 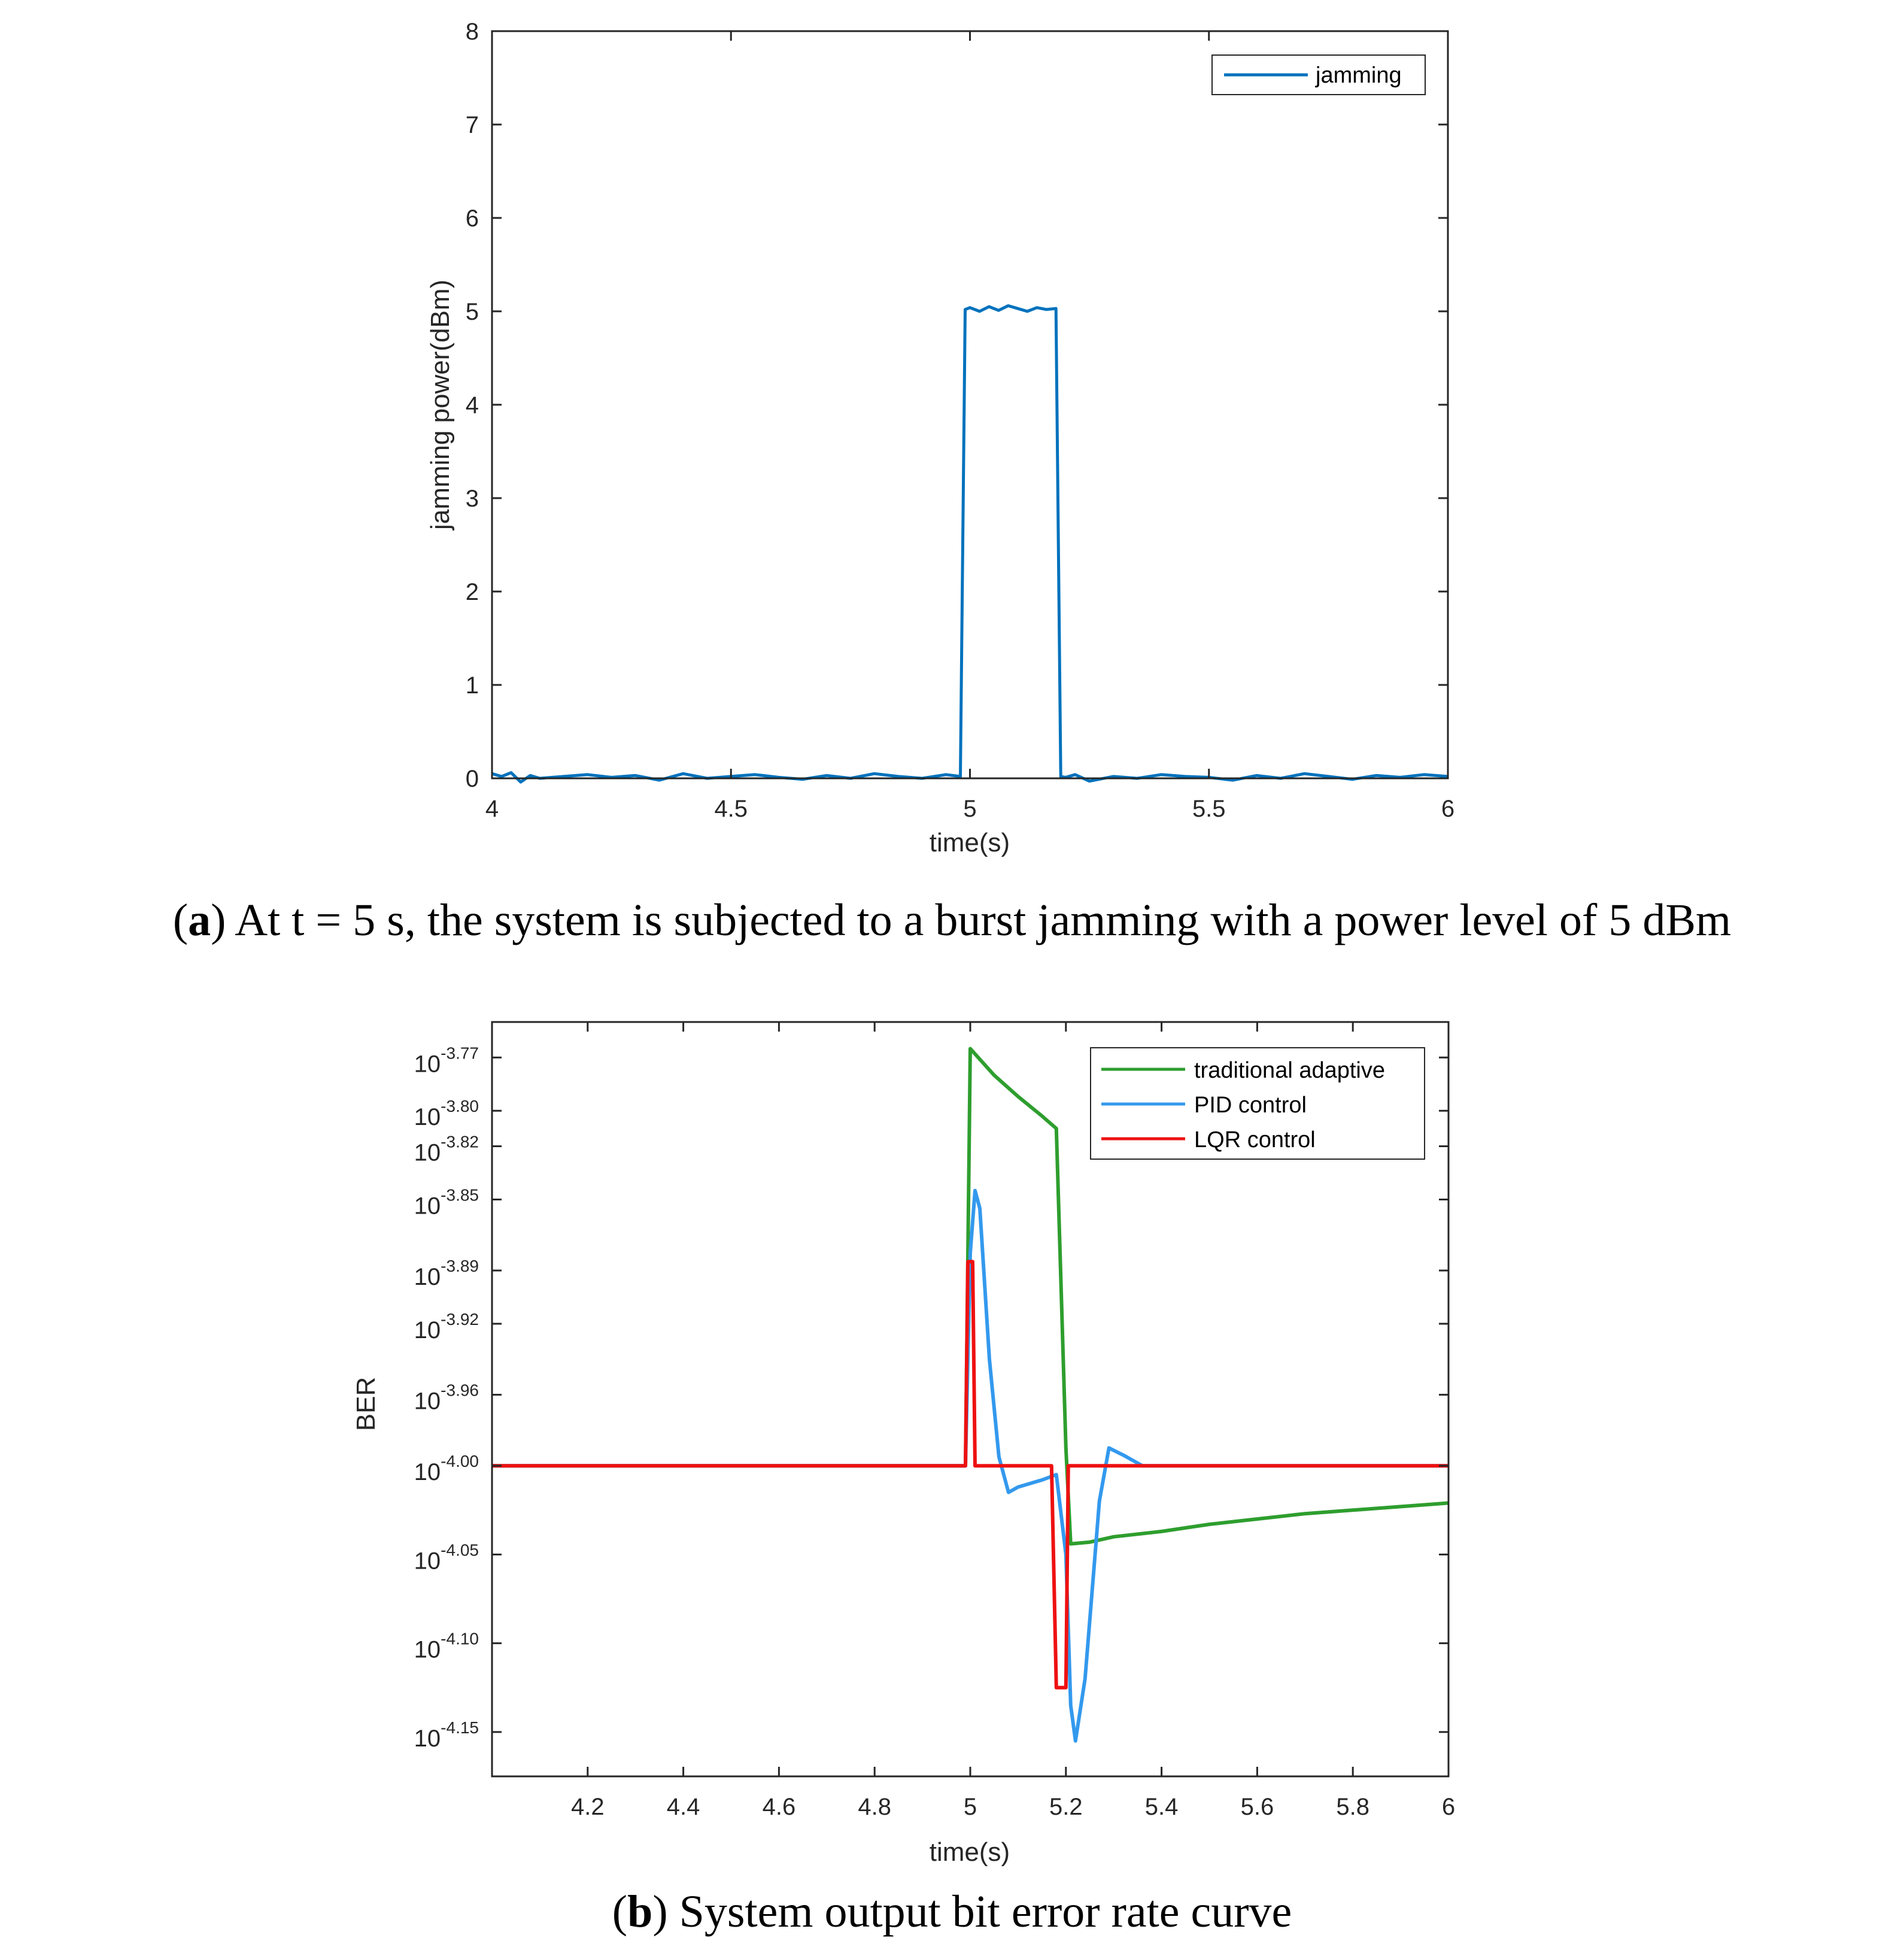 What do you see at coordinates (200, 920) in the screenshot?
I see `caption-a-letter: a` at bounding box center [200, 920].